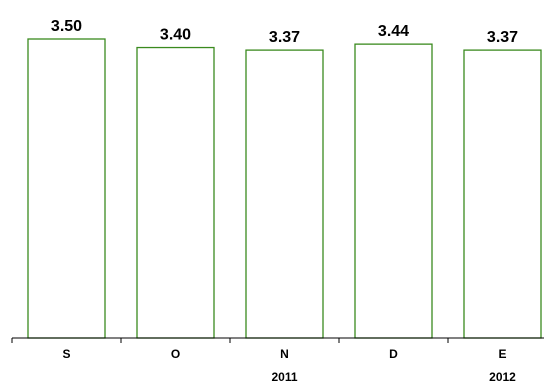 This screenshot has width=544, height=385. Describe the element at coordinates (393, 354) in the screenshot. I see `category-label: D` at that location.